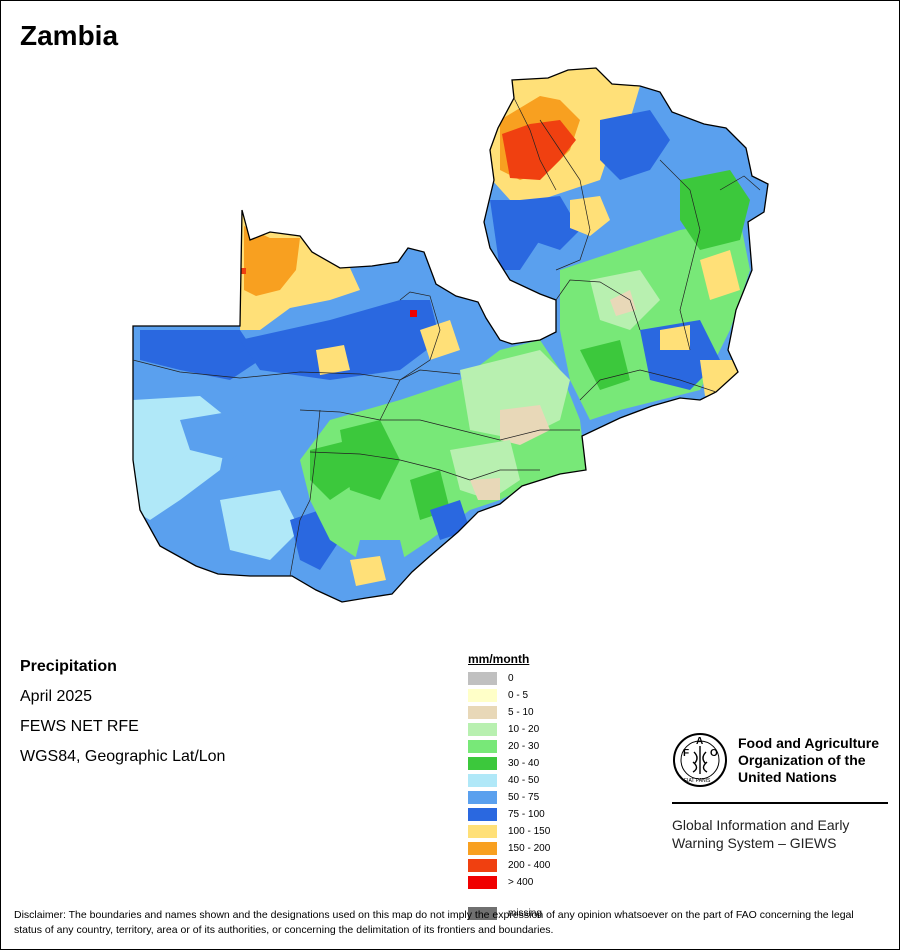 The height and width of the screenshot is (950, 900). Describe the element at coordinates (524, 797) in the screenshot. I see `legend-label: 50 - 75` at that location.